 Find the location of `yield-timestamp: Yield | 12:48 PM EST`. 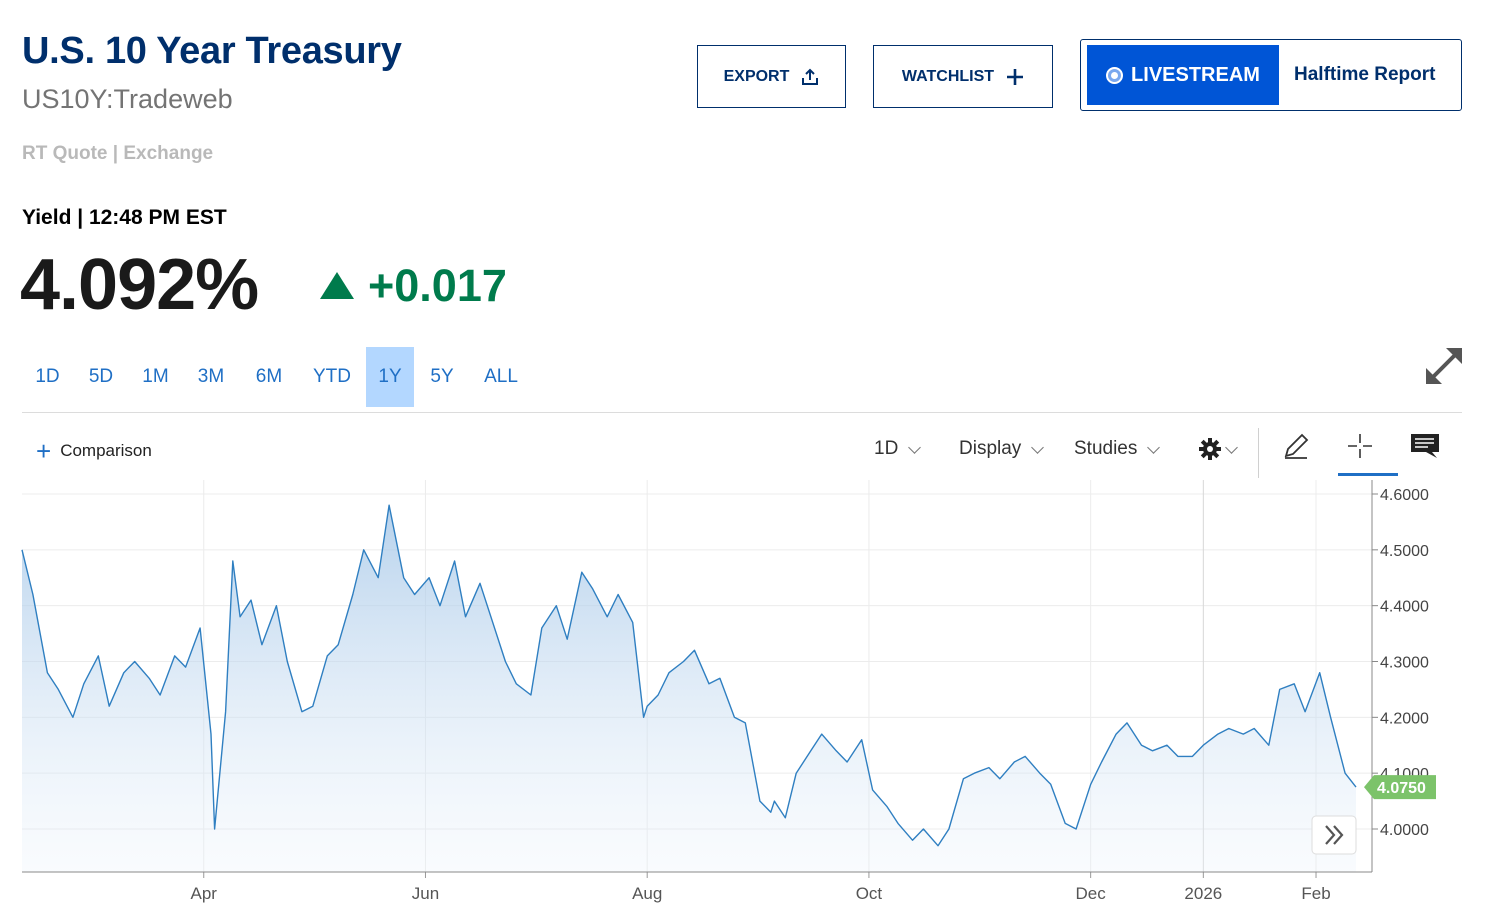

yield-timestamp: Yield | 12:48 PM EST is located at coordinates (124, 217).